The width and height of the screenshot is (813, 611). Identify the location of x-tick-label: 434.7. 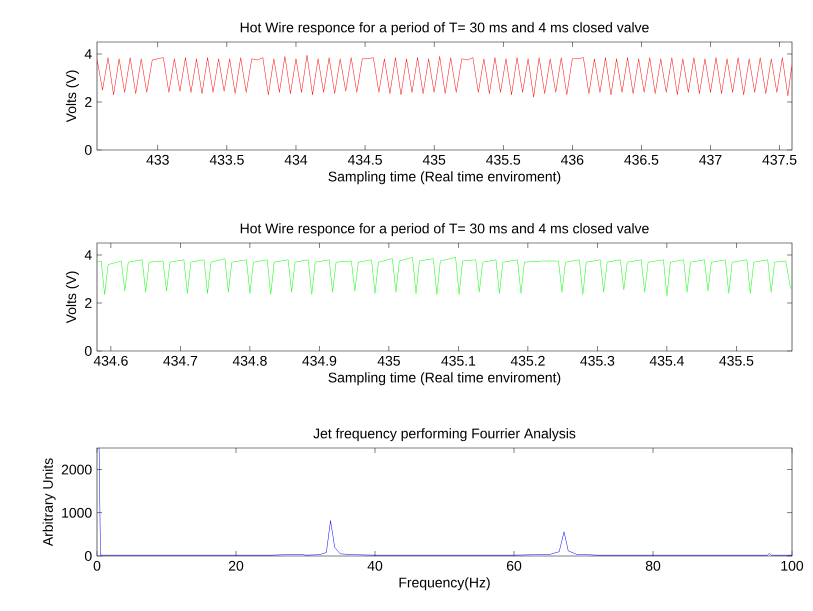
(180, 361).